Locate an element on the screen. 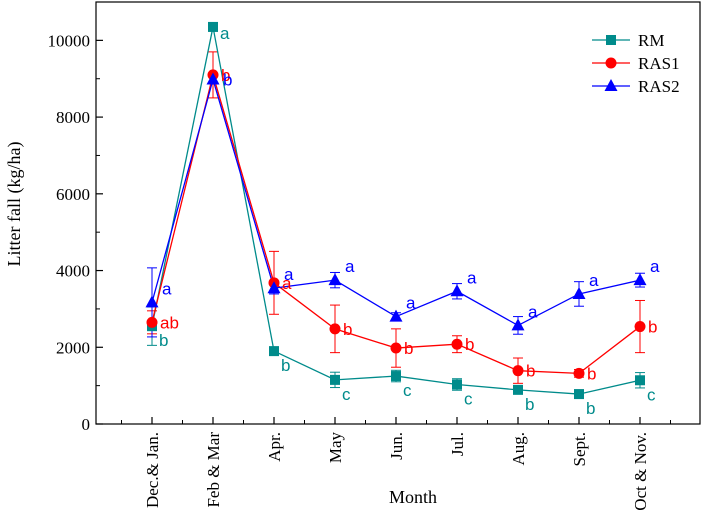 The height and width of the screenshot is (523, 706). legend-rm-label: RM is located at coordinates (651, 40).